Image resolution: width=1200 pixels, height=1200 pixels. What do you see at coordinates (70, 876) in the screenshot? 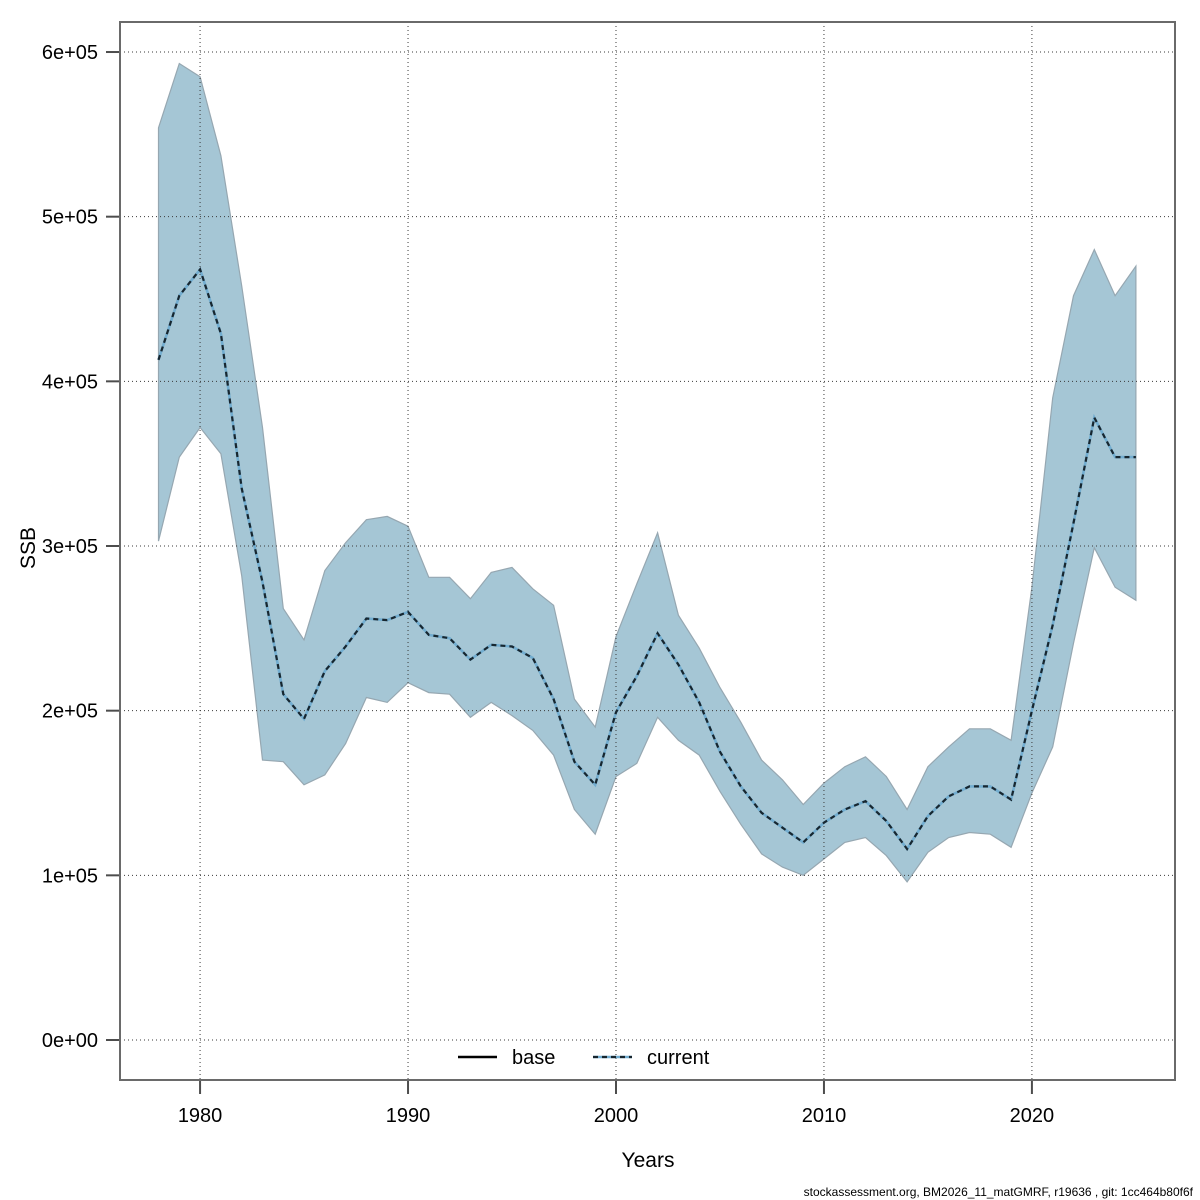
I see `y-tick-label: 1e+05` at bounding box center [70, 876].